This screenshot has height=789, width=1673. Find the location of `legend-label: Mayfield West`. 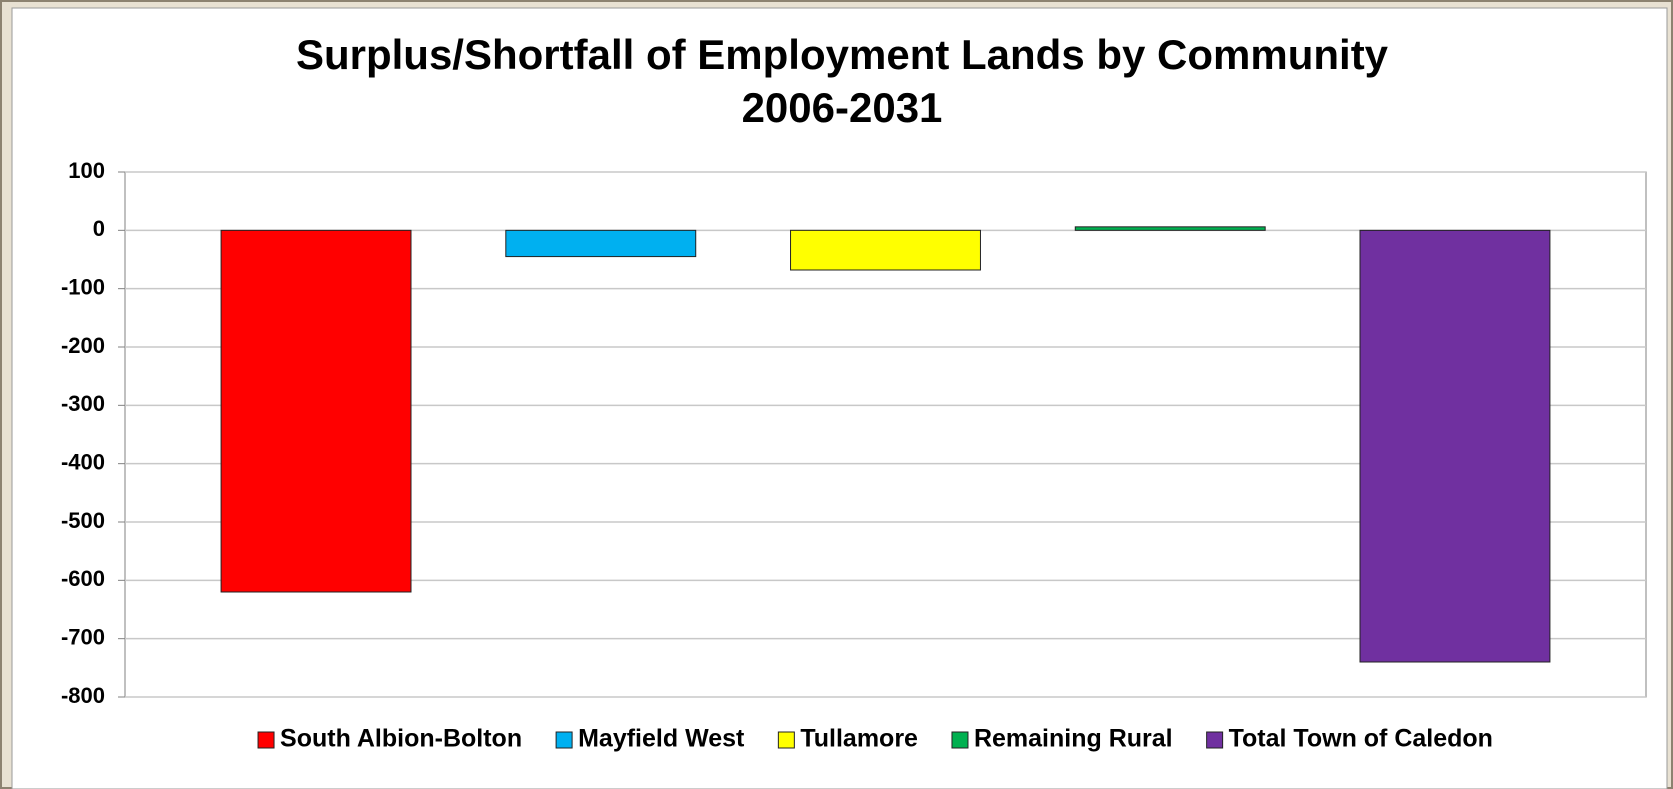

legend-label: Mayfield West is located at coordinates (661, 739).